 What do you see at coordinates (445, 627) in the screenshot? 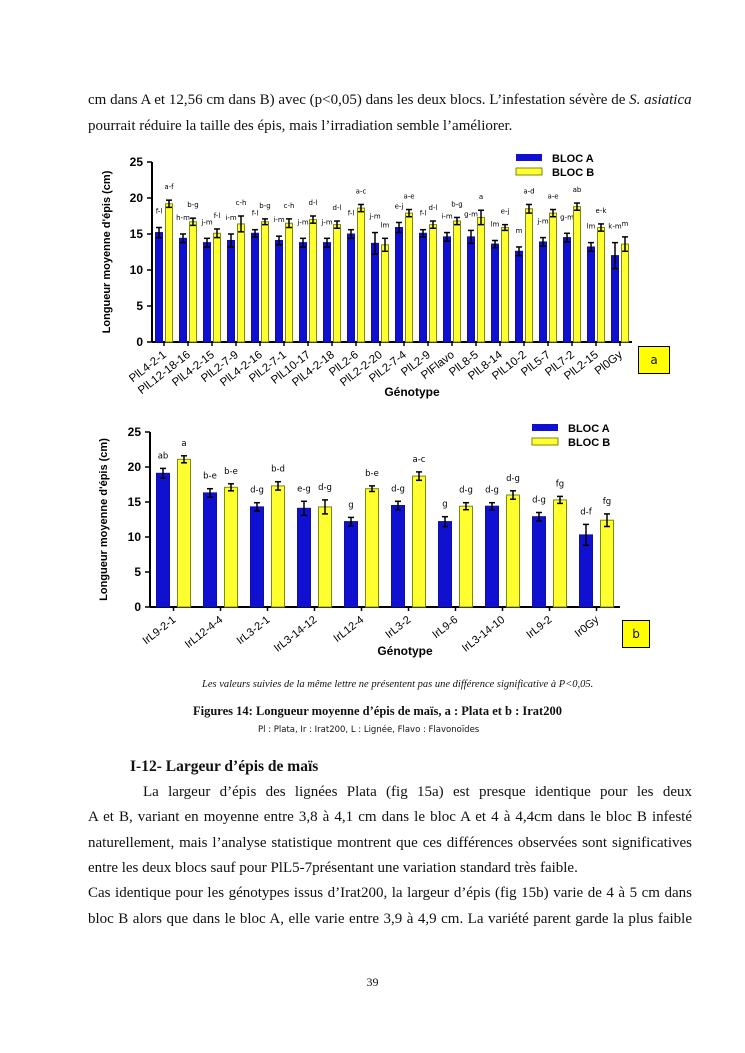
I see `x-tick-label: IrL9-6` at bounding box center [445, 627].